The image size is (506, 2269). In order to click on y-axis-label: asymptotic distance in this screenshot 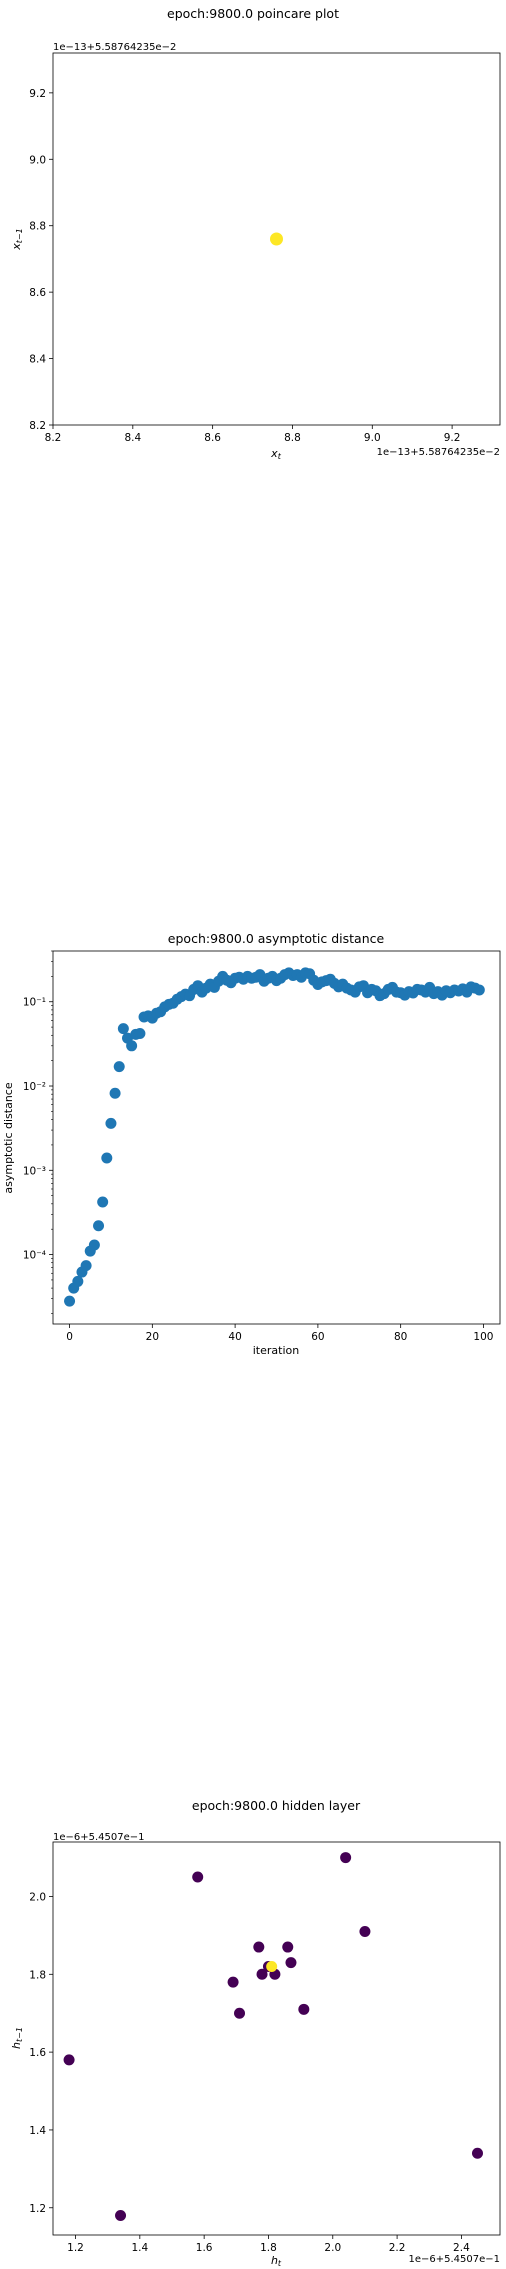, I will do `click(8, 1137)`.